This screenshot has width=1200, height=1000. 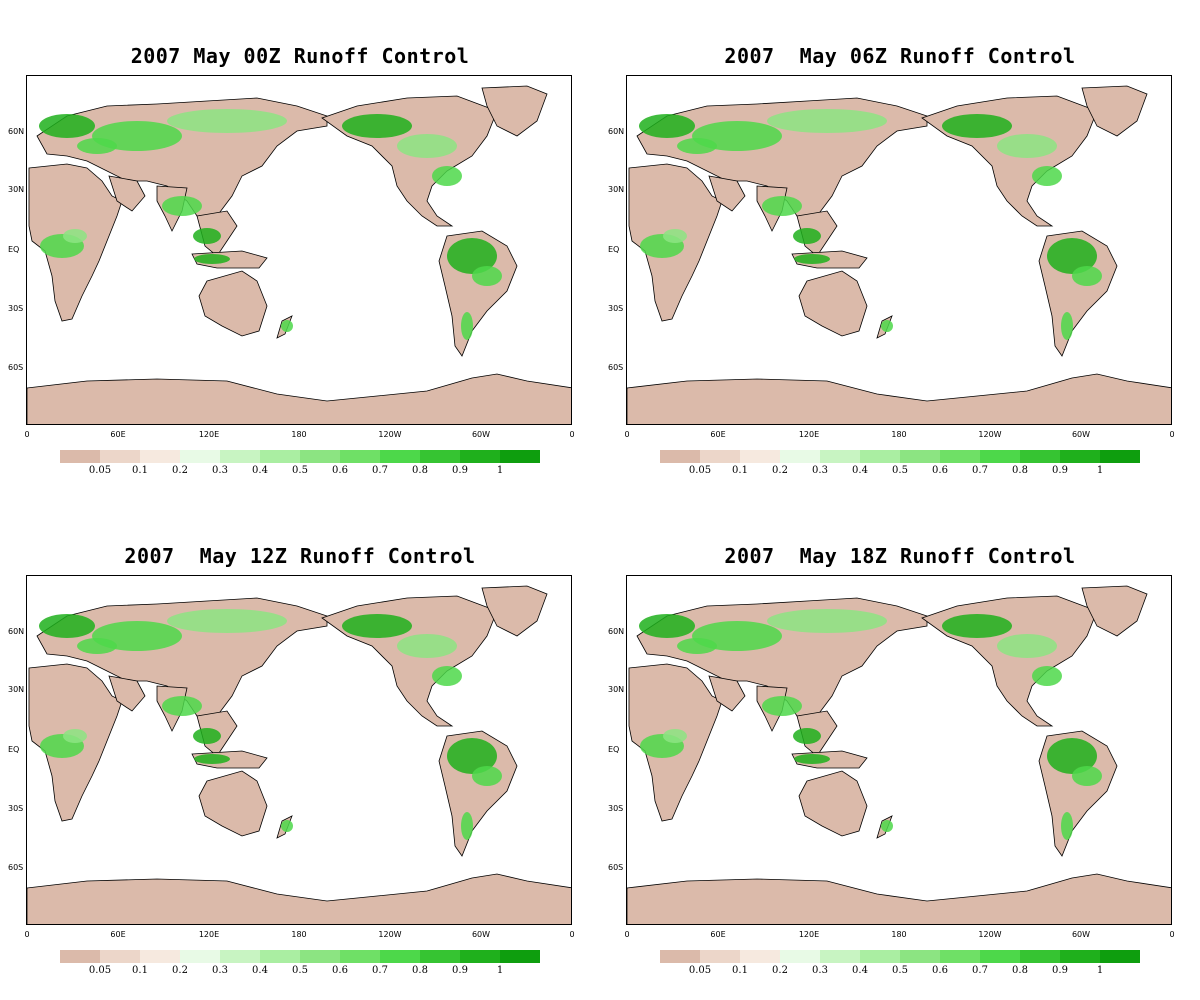 I want to click on lon-label-180: 180, so click(x=899, y=934).